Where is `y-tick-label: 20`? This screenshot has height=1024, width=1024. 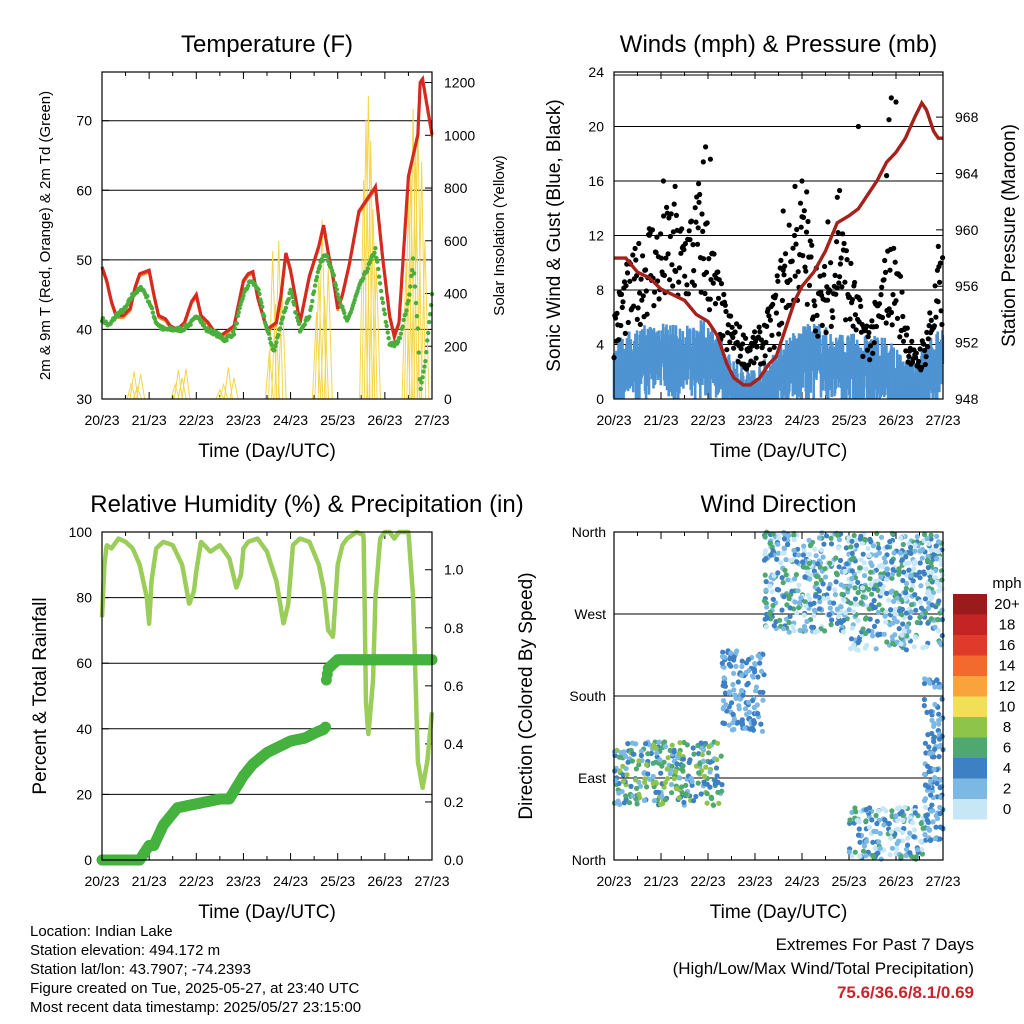 y-tick-label: 20 is located at coordinates (596, 127).